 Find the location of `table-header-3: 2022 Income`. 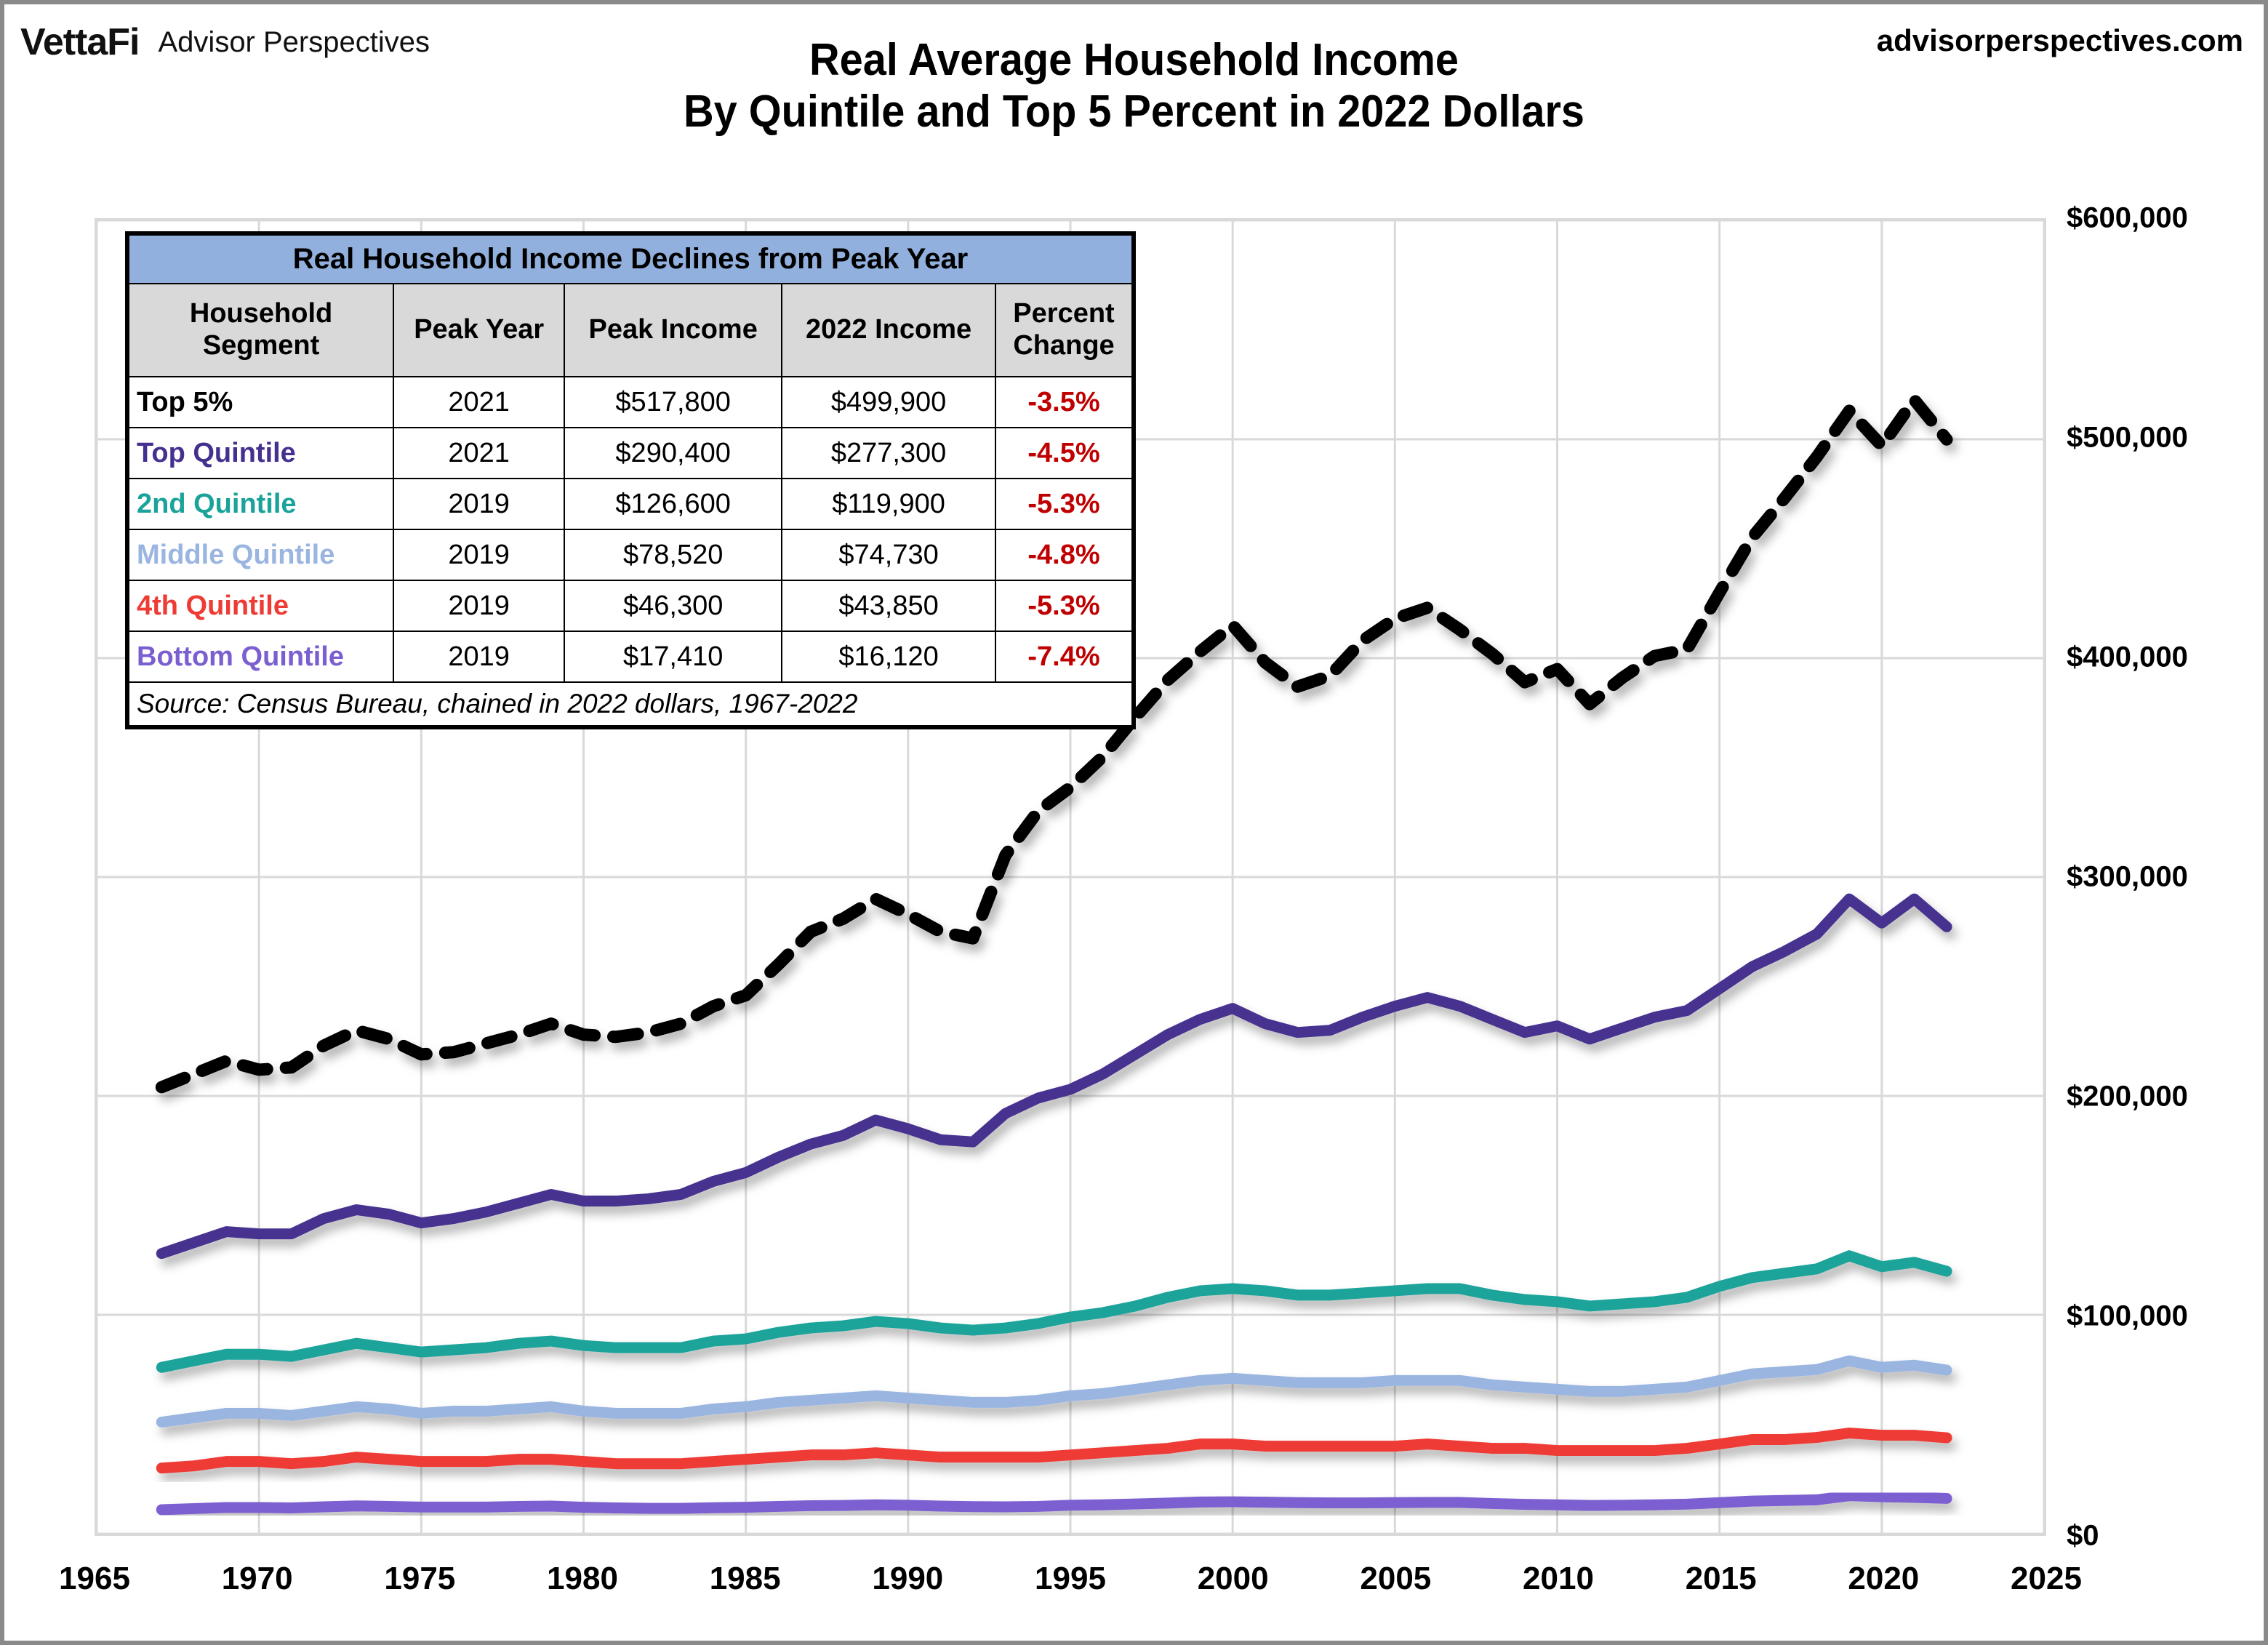

table-header-3: 2022 Income is located at coordinates (888, 330).